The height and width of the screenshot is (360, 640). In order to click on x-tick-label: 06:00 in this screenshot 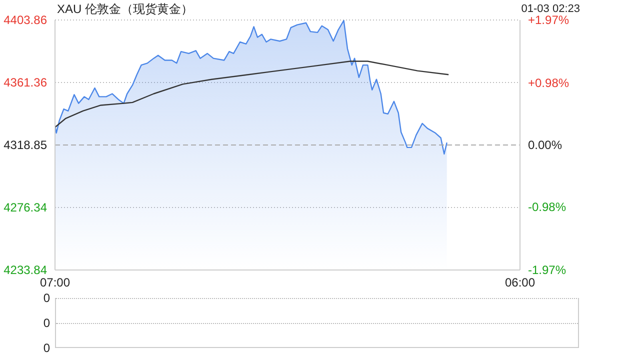, I will do `click(520, 283)`.